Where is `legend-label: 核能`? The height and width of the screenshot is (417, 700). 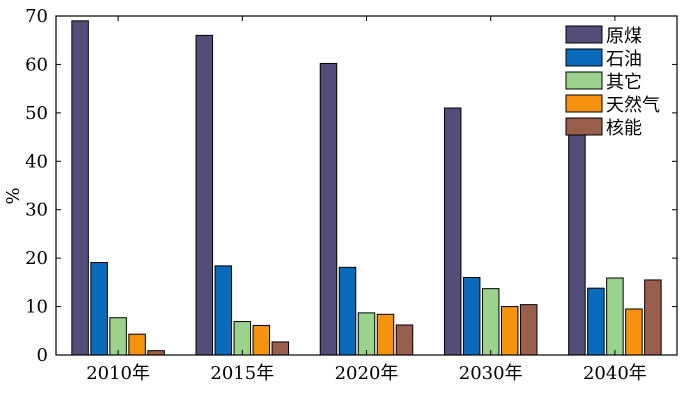
legend-label: 核能 is located at coordinates (624, 128).